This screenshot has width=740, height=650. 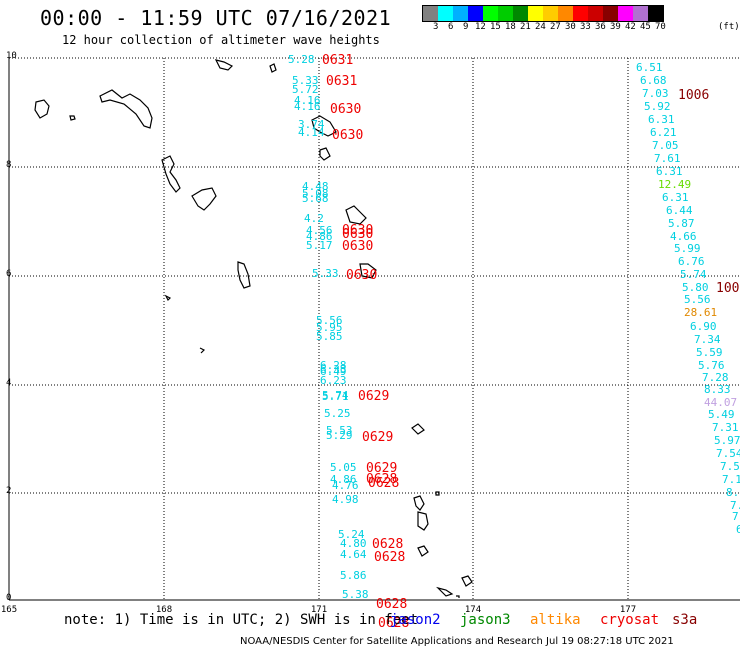 I want to click on swh-label: 5.49, so click(x=721, y=414).